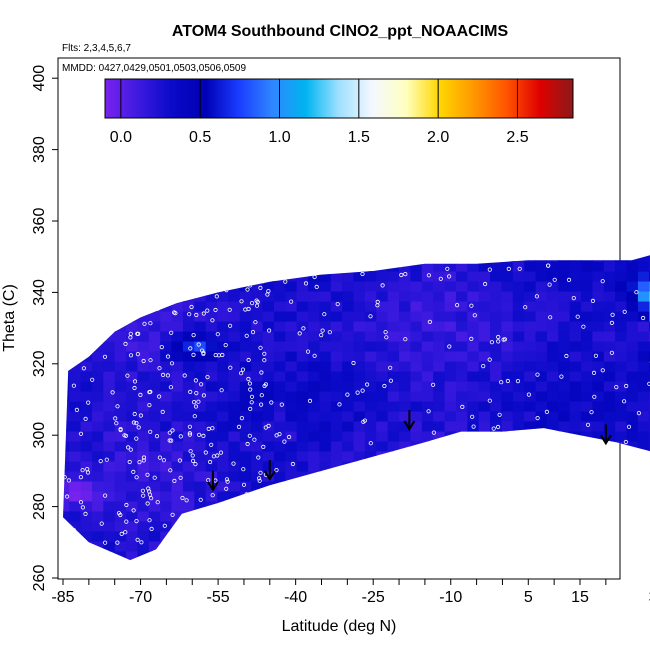 The image size is (650, 650). I want to click on flights-subtitle: Flts: 2,3,4,5,6,7, so click(96, 48).